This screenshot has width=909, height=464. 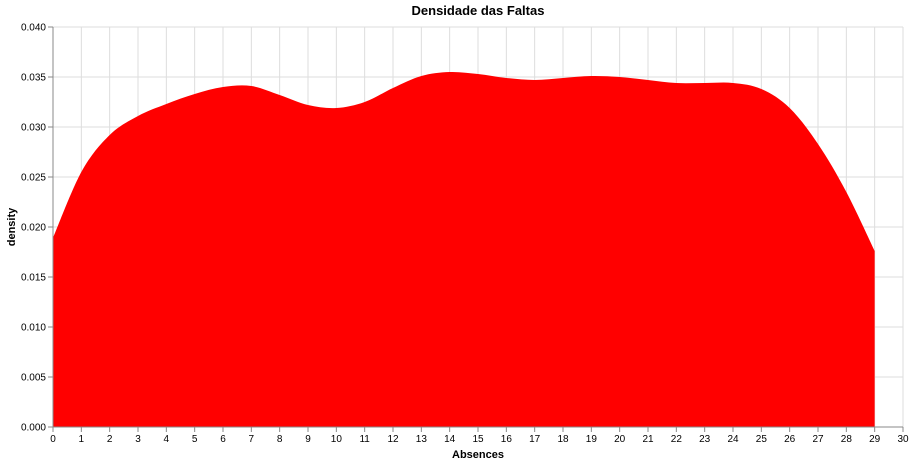 I want to click on x-tick-label: 3, so click(x=138, y=439).